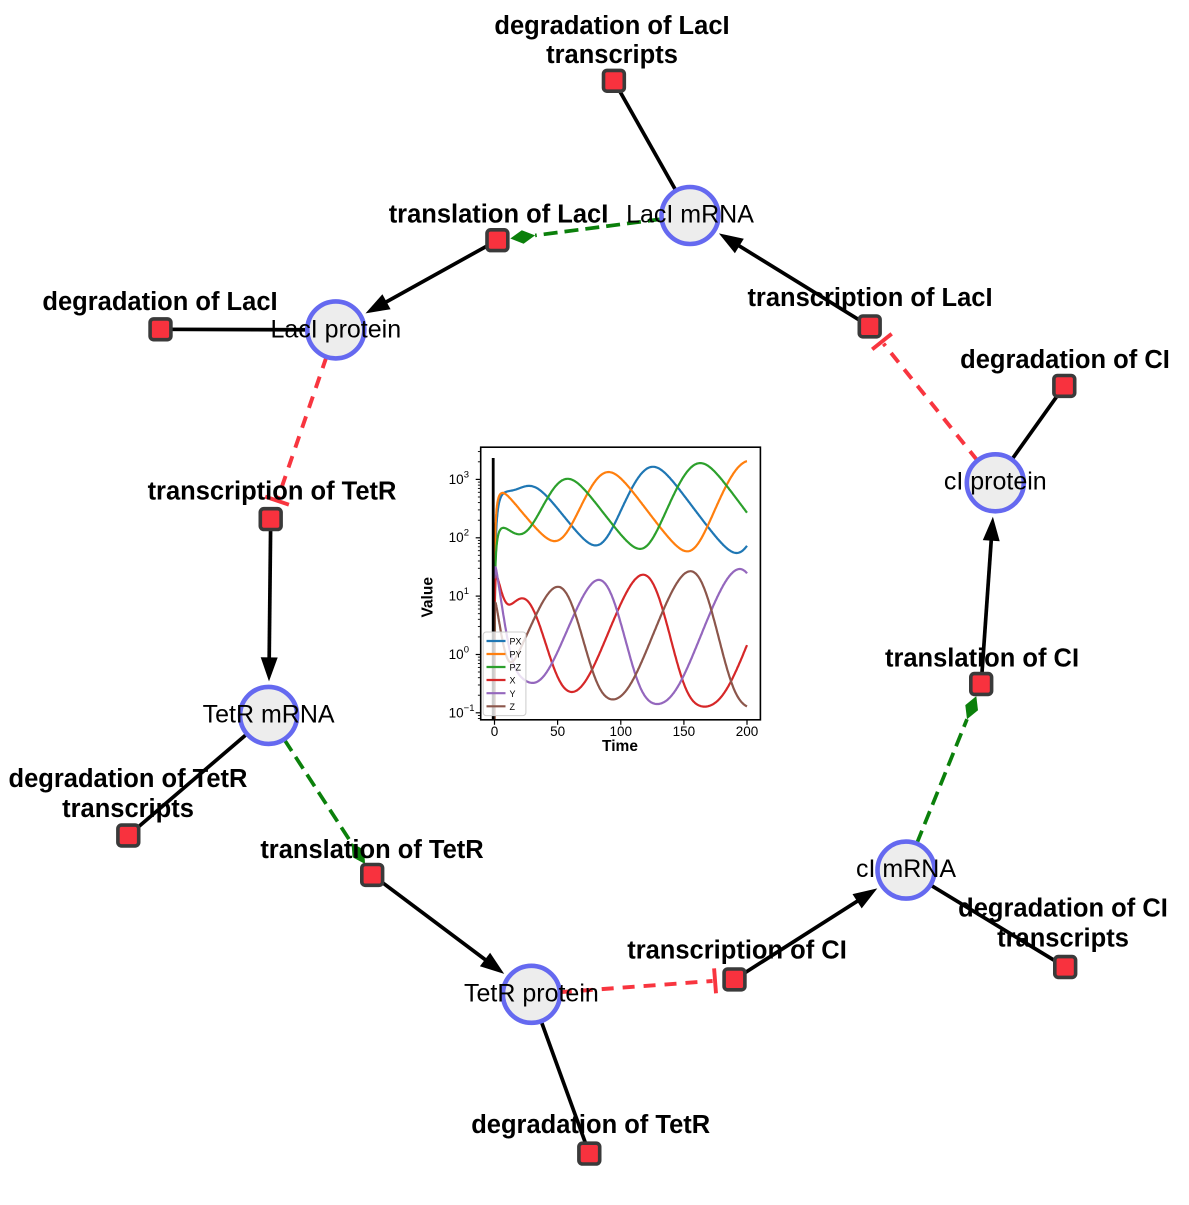 The height and width of the screenshot is (1205, 1189). What do you see at coordinates (513, 707) in the screenshot?
I see `svg-text: Z` at bounding box center [513, 707].